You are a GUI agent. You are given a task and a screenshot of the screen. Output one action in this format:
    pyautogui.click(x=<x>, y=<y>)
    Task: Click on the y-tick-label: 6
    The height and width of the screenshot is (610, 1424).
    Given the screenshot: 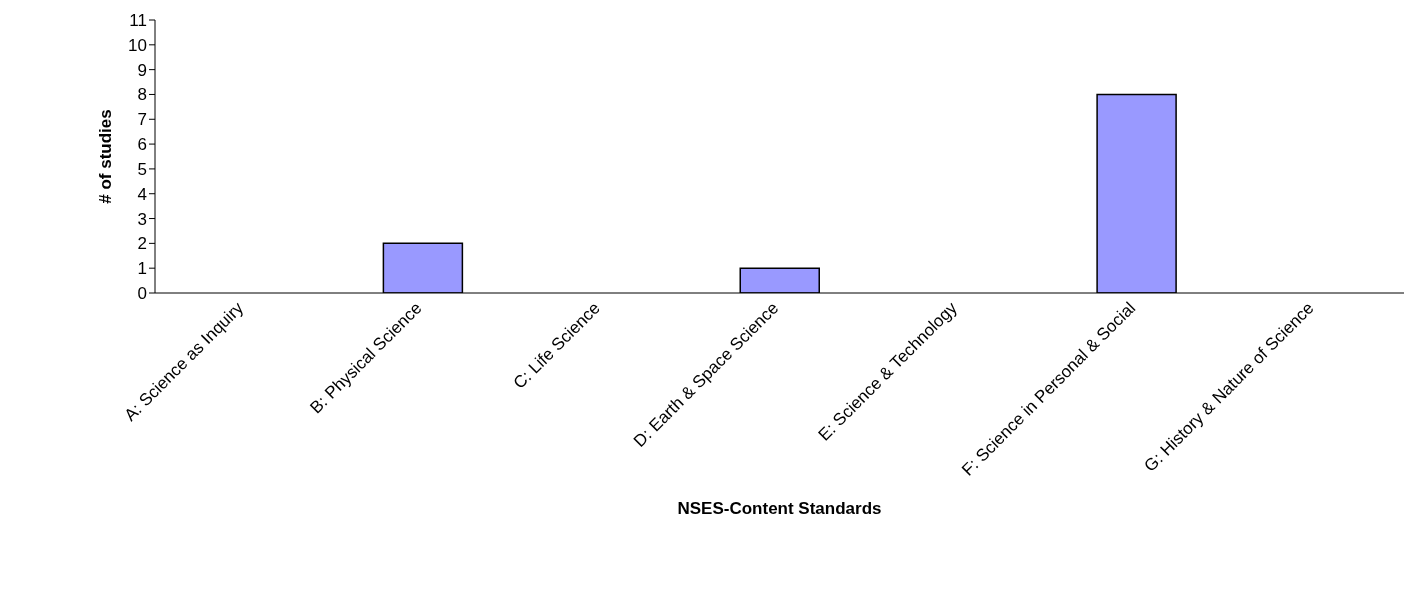 What is the action you would take?
    pyautogui.click(x=142, y=145)
    